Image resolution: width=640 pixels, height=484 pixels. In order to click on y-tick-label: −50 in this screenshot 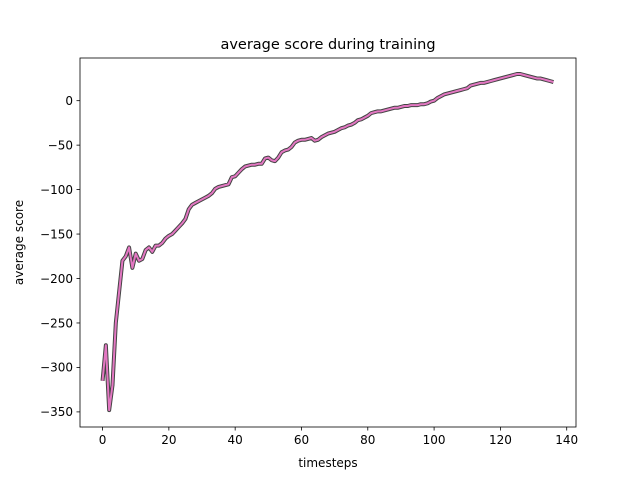, I will do `click(60, 145)`.